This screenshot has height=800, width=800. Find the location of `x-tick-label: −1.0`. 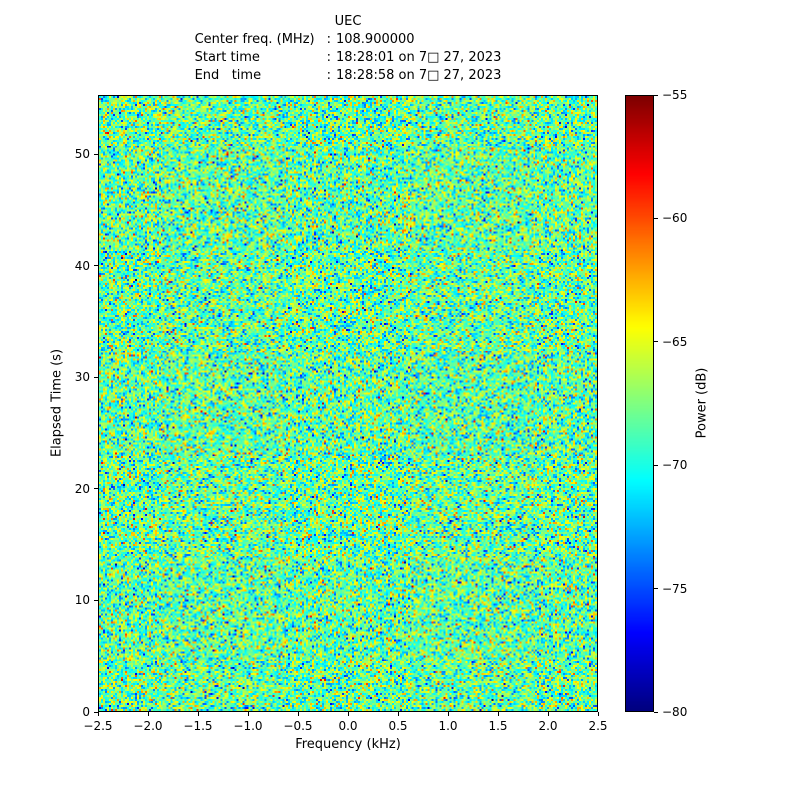

x-tick-label: −1.0 is located at coordinates (248, 726).